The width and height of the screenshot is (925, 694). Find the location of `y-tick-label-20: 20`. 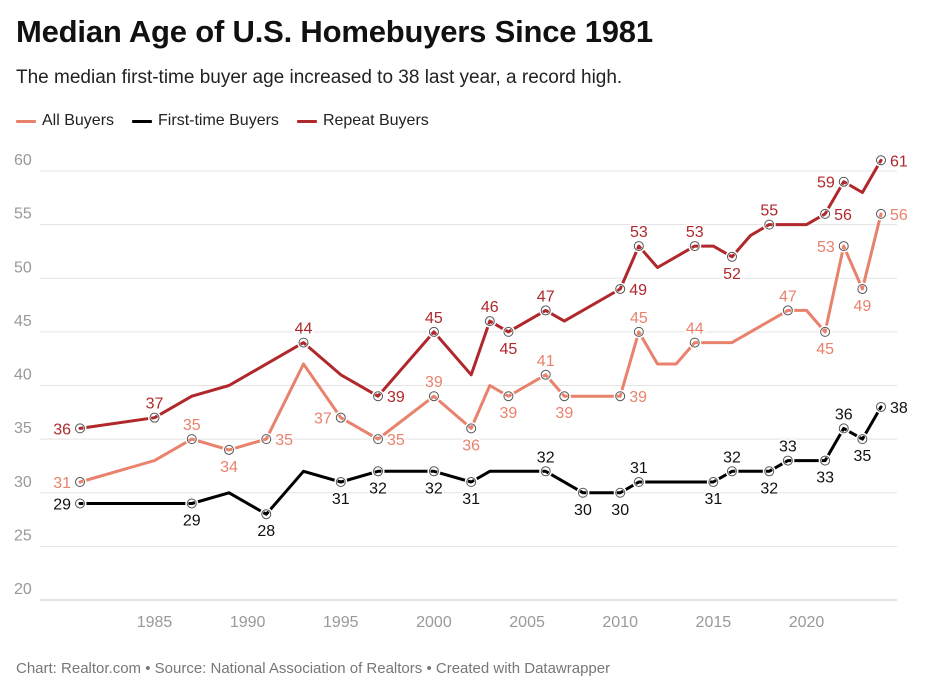

y-tick-label-20: 20 is located at coordinates (23, 589).